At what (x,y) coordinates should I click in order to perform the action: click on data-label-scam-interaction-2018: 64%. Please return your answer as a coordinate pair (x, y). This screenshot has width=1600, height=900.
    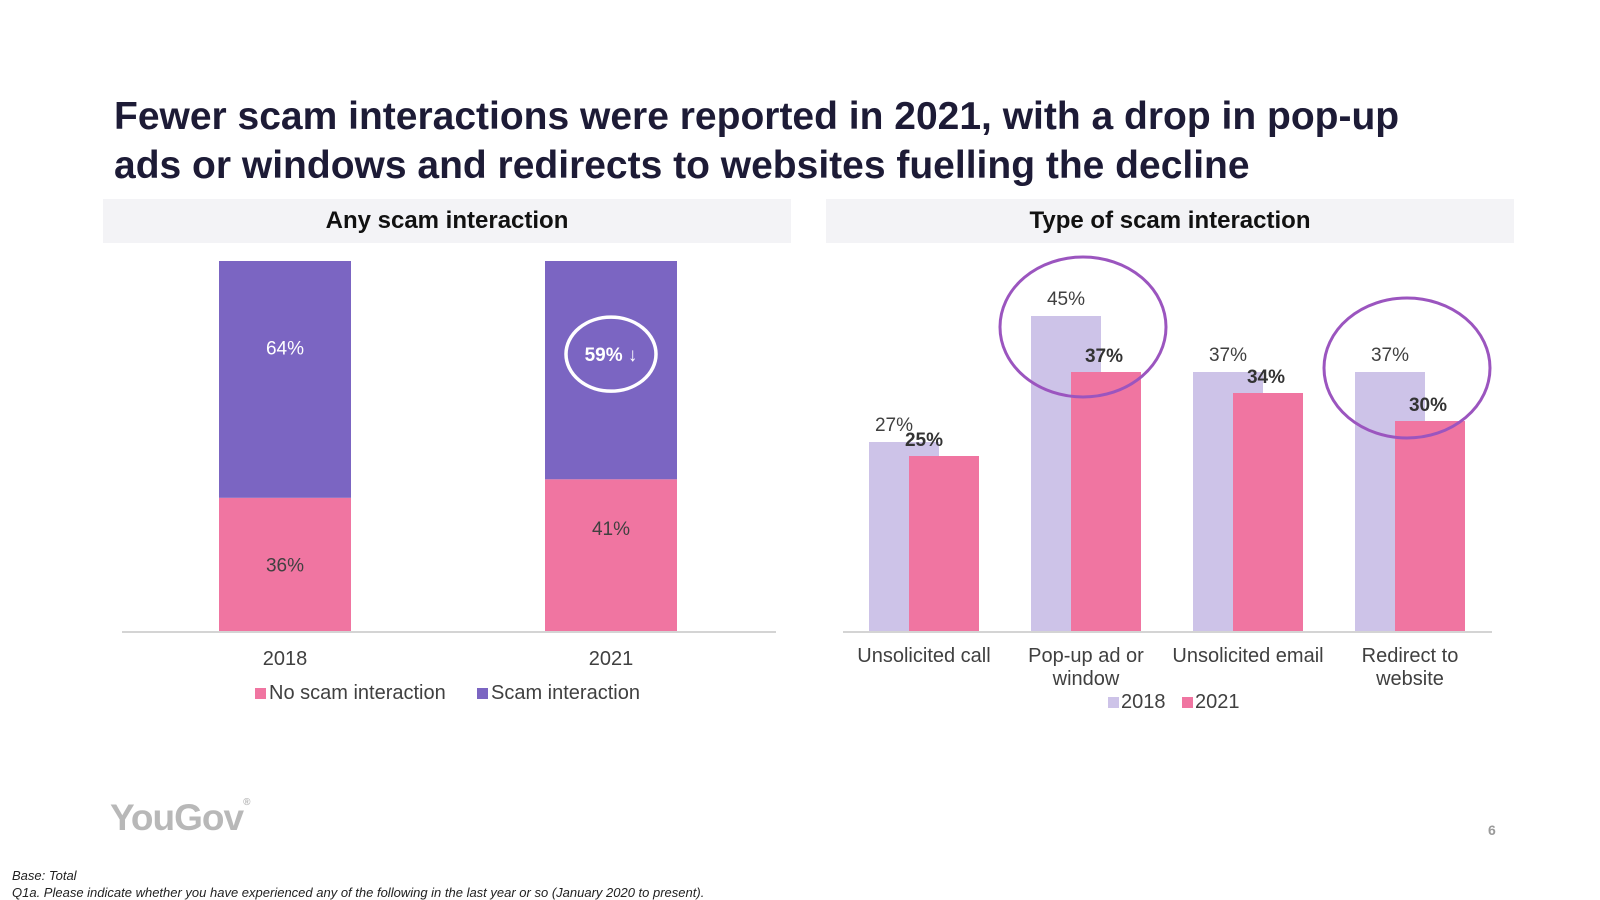
    Looking at the image, I should click on (285, 348).